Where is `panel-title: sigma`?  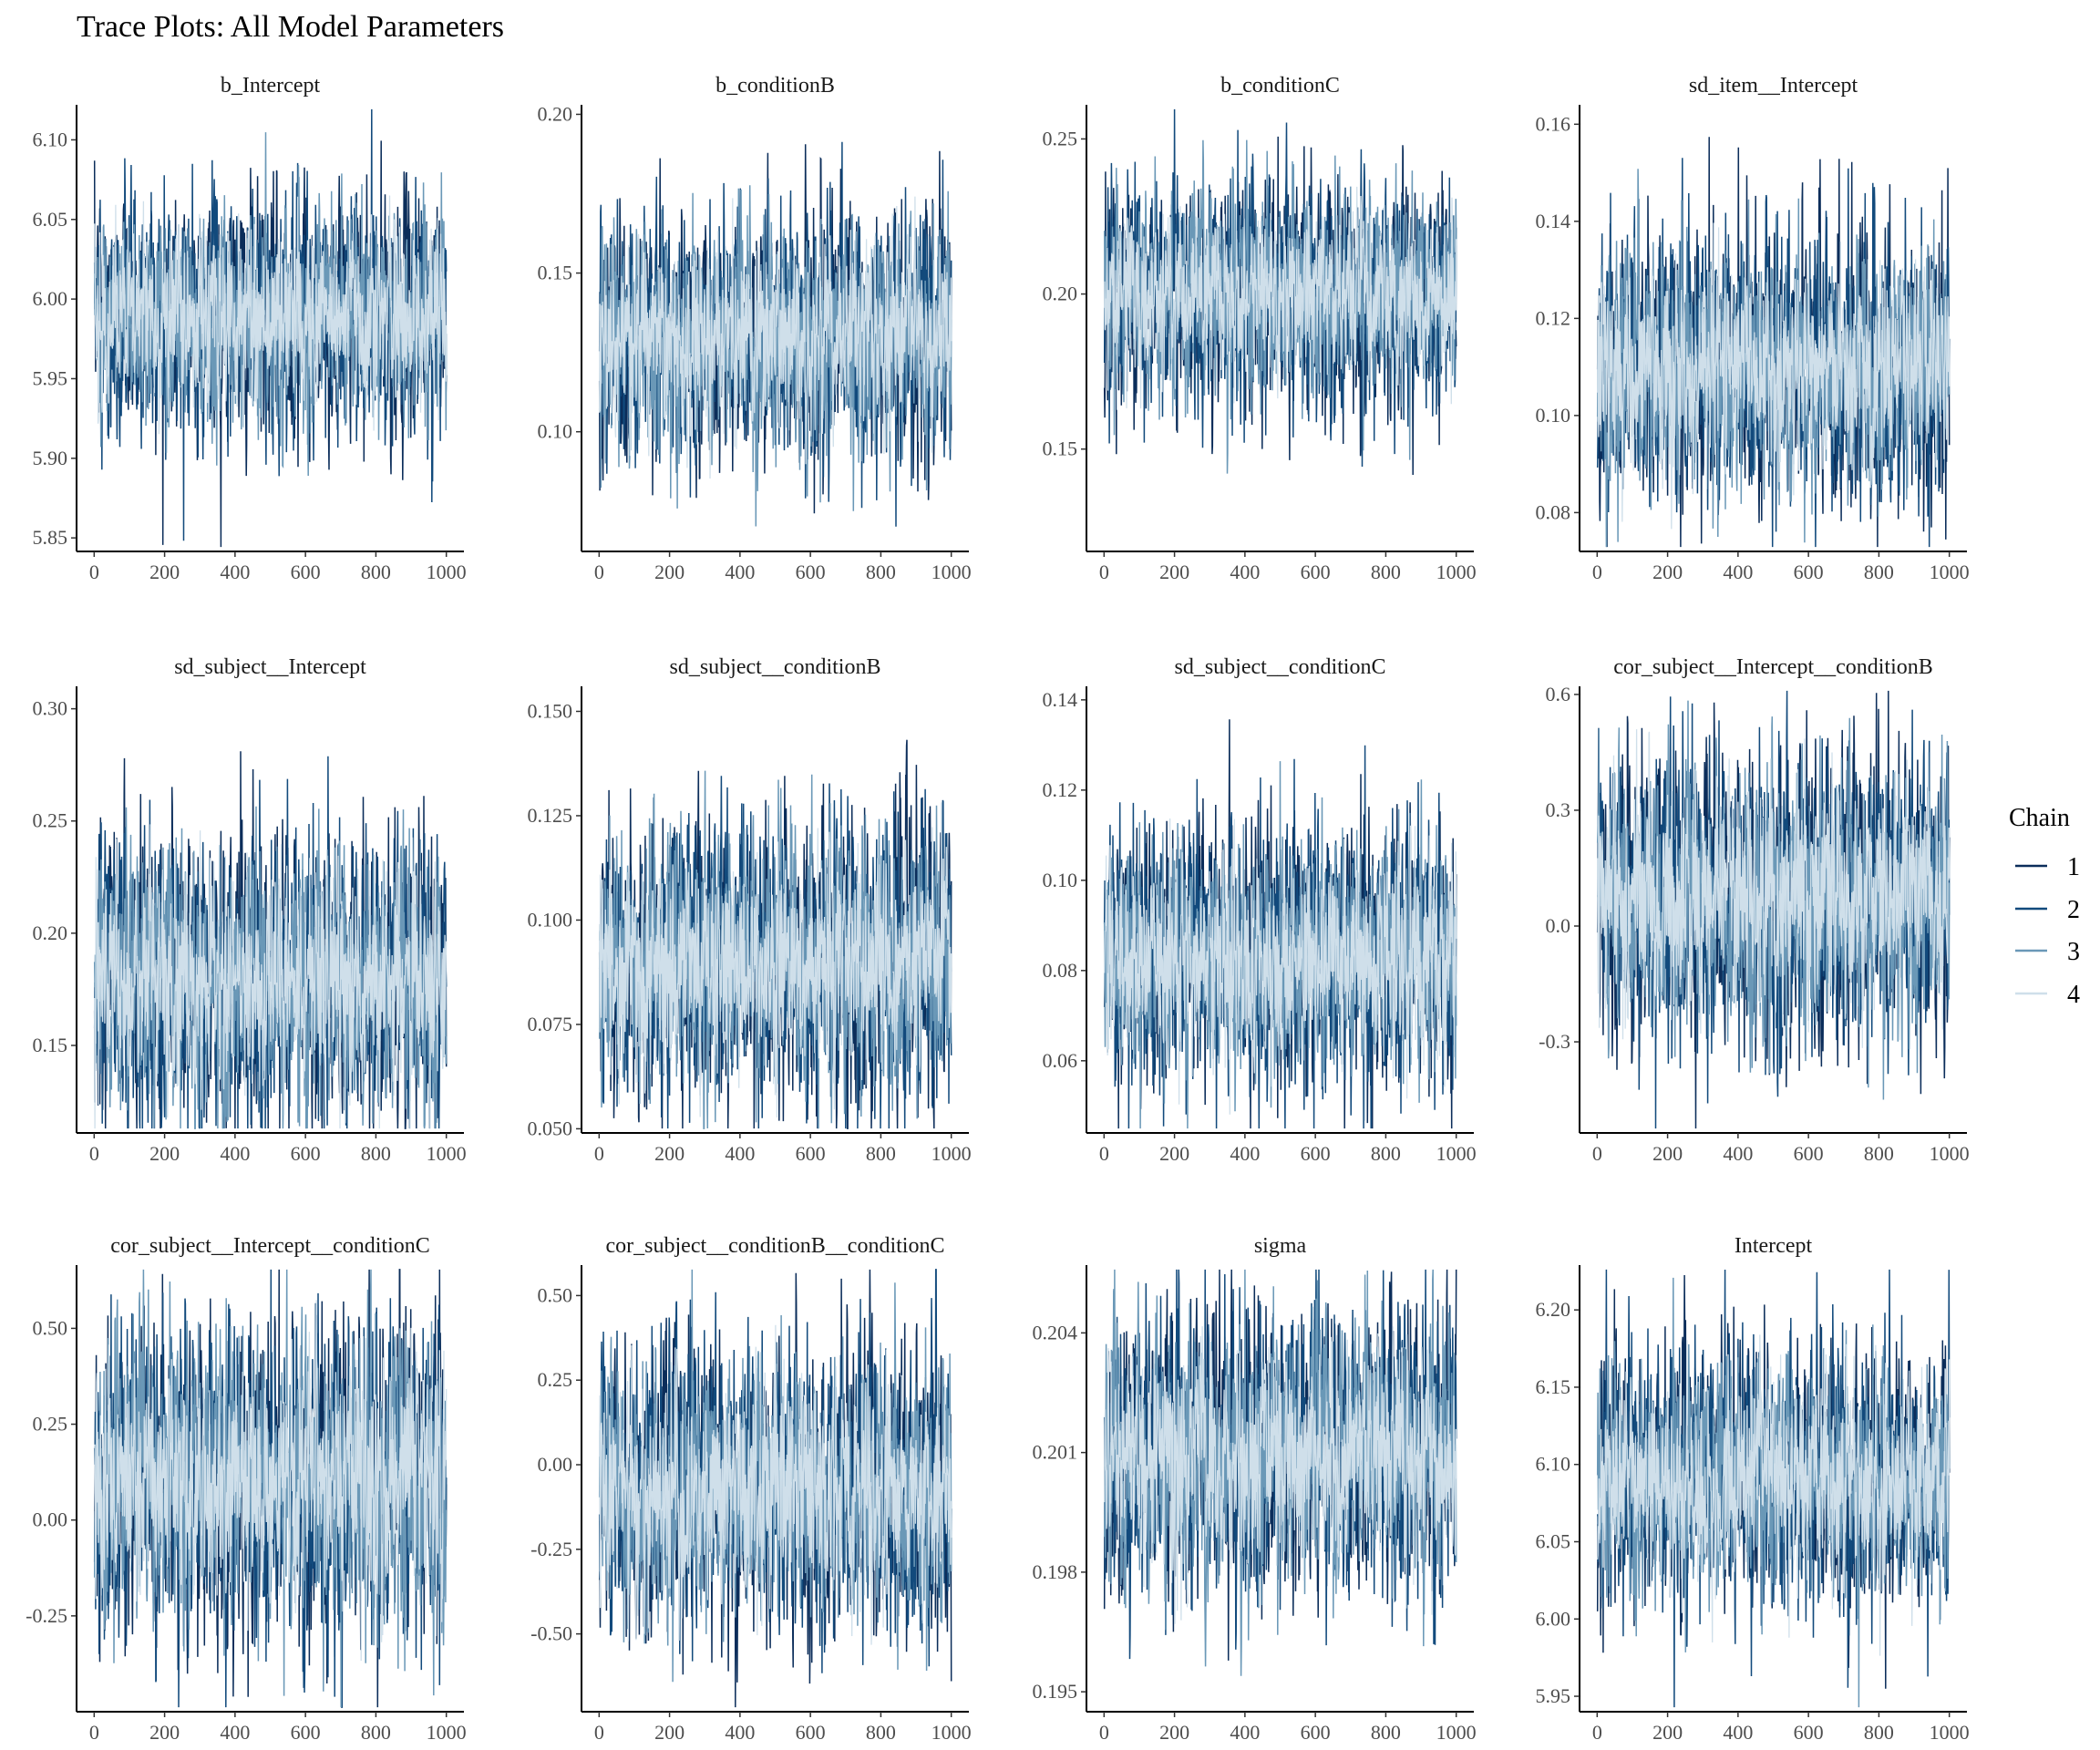 panel-title: sigma is located at coordinates (1280, 1246).